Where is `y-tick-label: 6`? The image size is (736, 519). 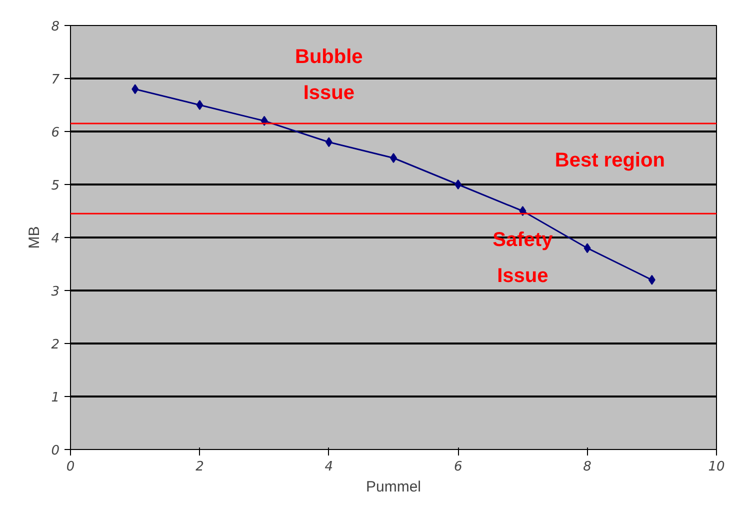 y-tick-label: 6 is located at coordinates (55, 133).